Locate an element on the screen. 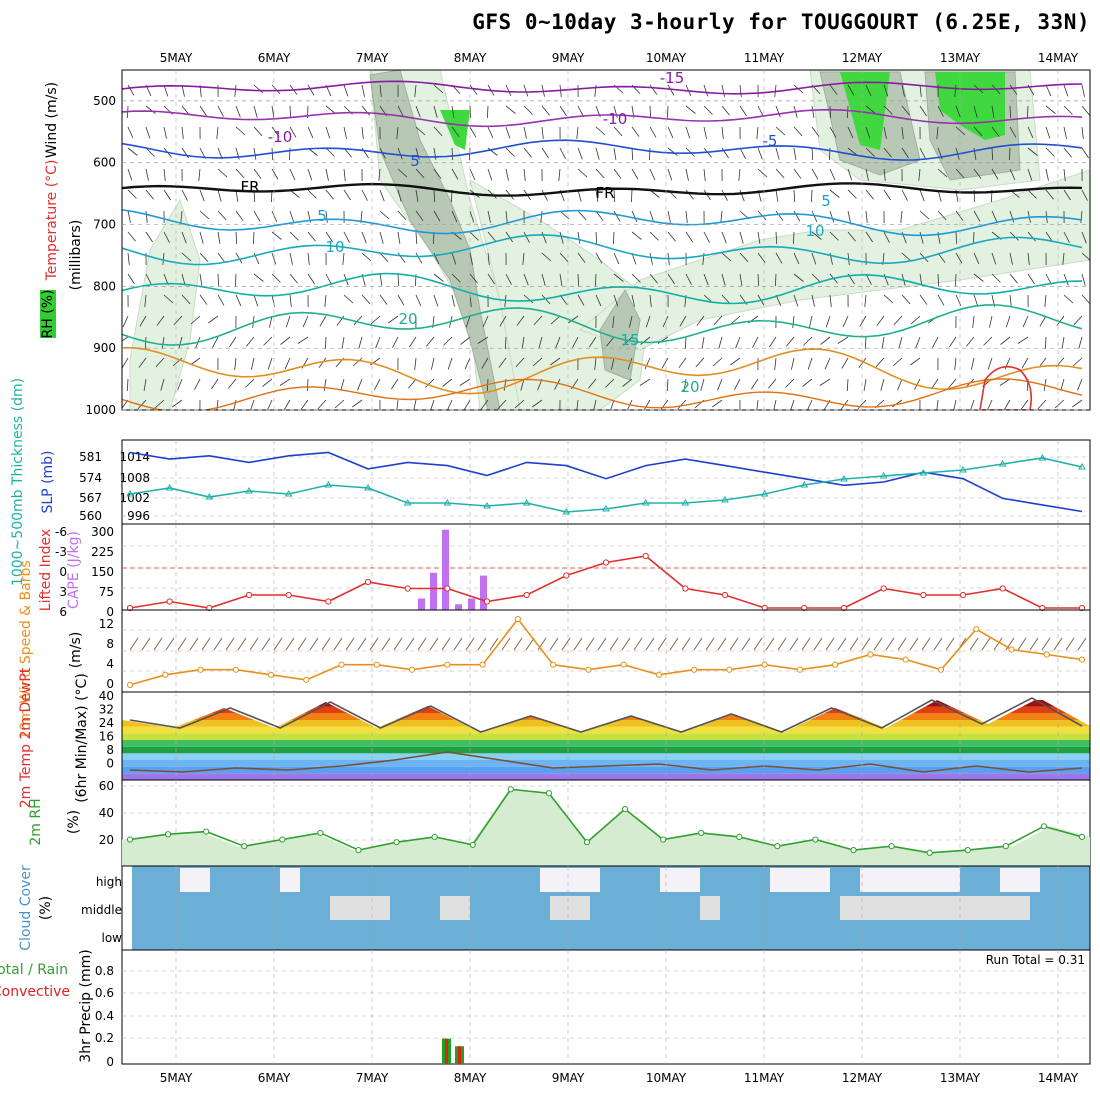  slp-axis-label: SLP (mb) is located at coordinates (48, 481).